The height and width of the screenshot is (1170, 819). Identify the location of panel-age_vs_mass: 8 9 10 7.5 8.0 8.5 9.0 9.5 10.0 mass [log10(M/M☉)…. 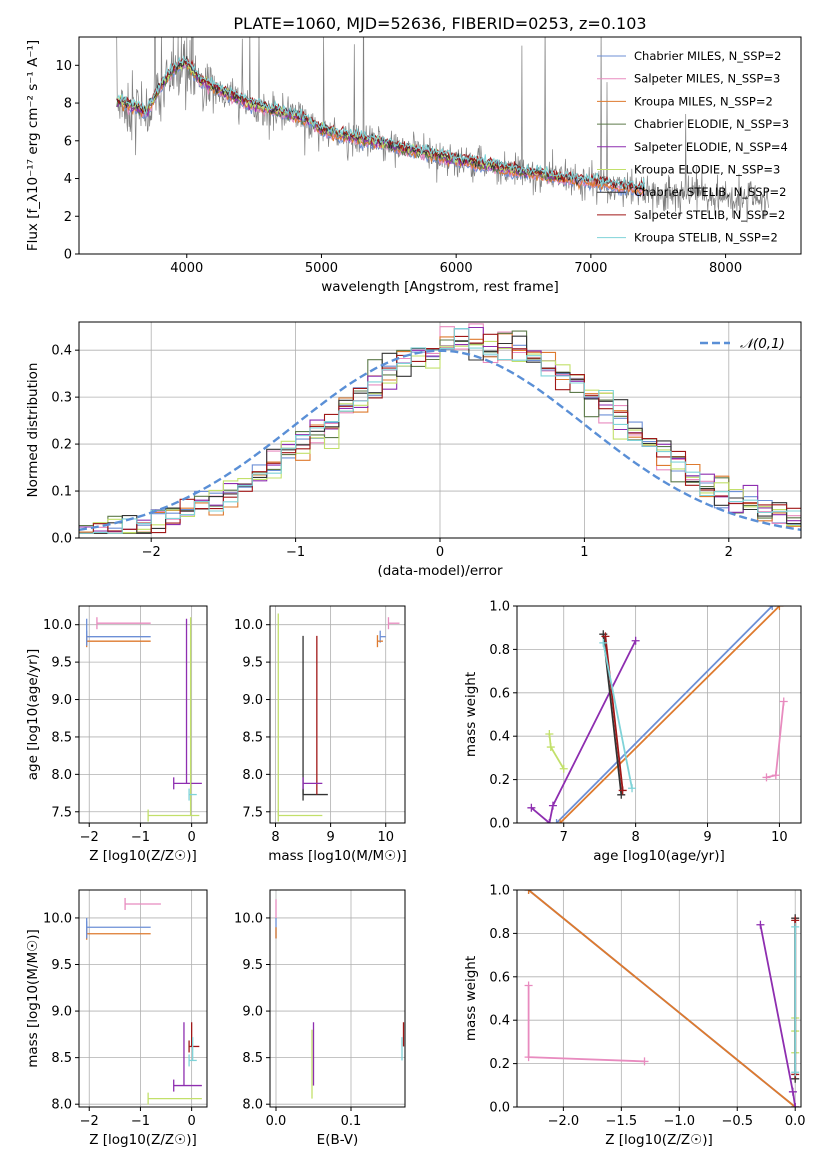
(320, 734).